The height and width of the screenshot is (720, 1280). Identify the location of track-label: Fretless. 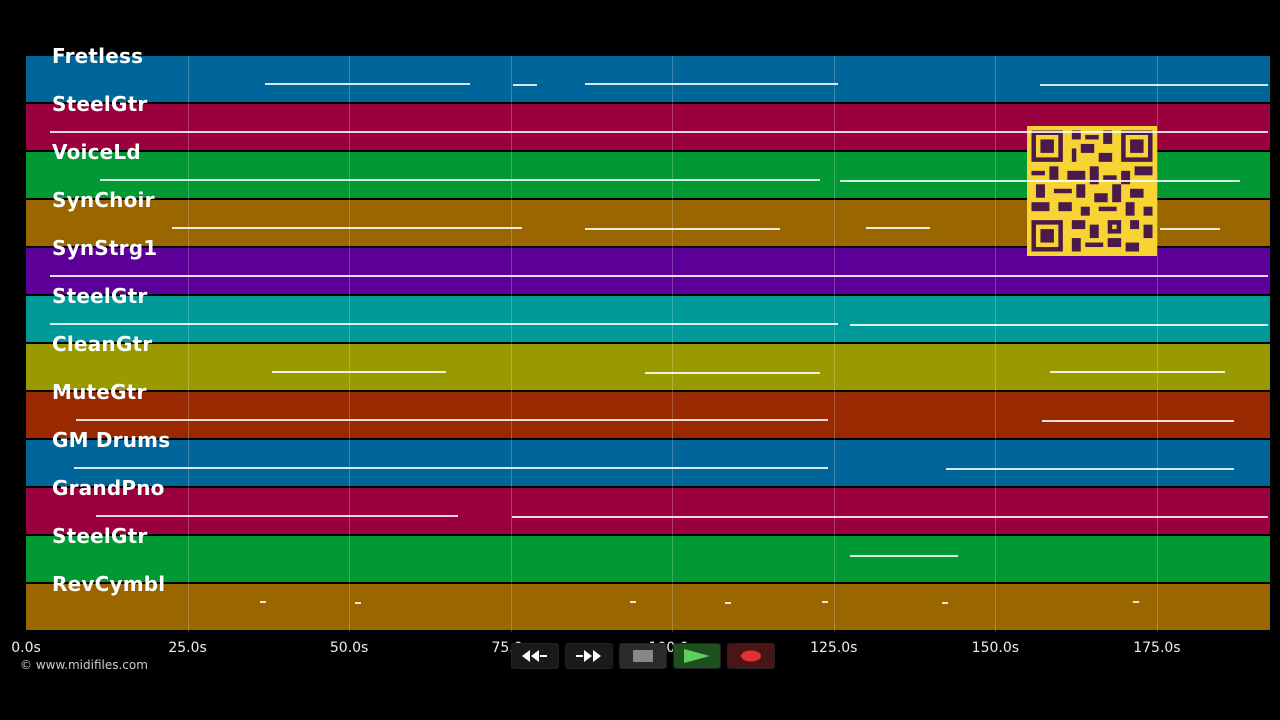
(98, 56).